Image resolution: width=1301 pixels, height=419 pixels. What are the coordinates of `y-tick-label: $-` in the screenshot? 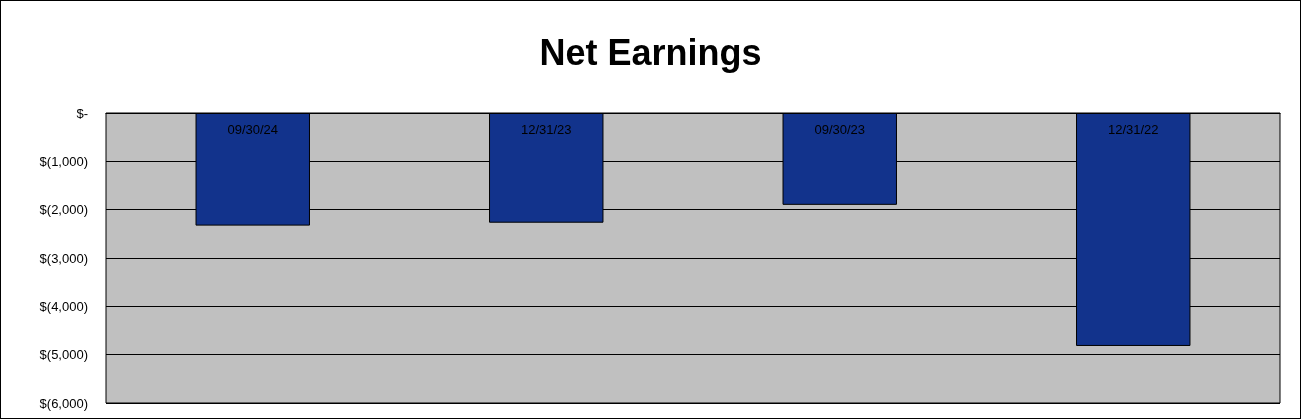 It's located at (82, 113).